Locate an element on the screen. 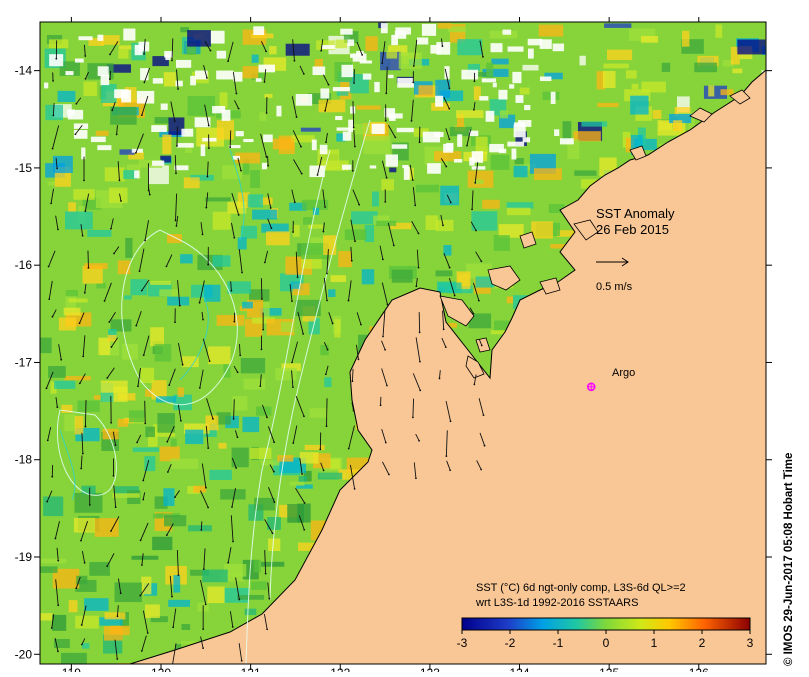 Image resolution: width=809 pixels, height=677 pixels. map-title-line1: SST Anomaly is located at coordinates (635, 213).